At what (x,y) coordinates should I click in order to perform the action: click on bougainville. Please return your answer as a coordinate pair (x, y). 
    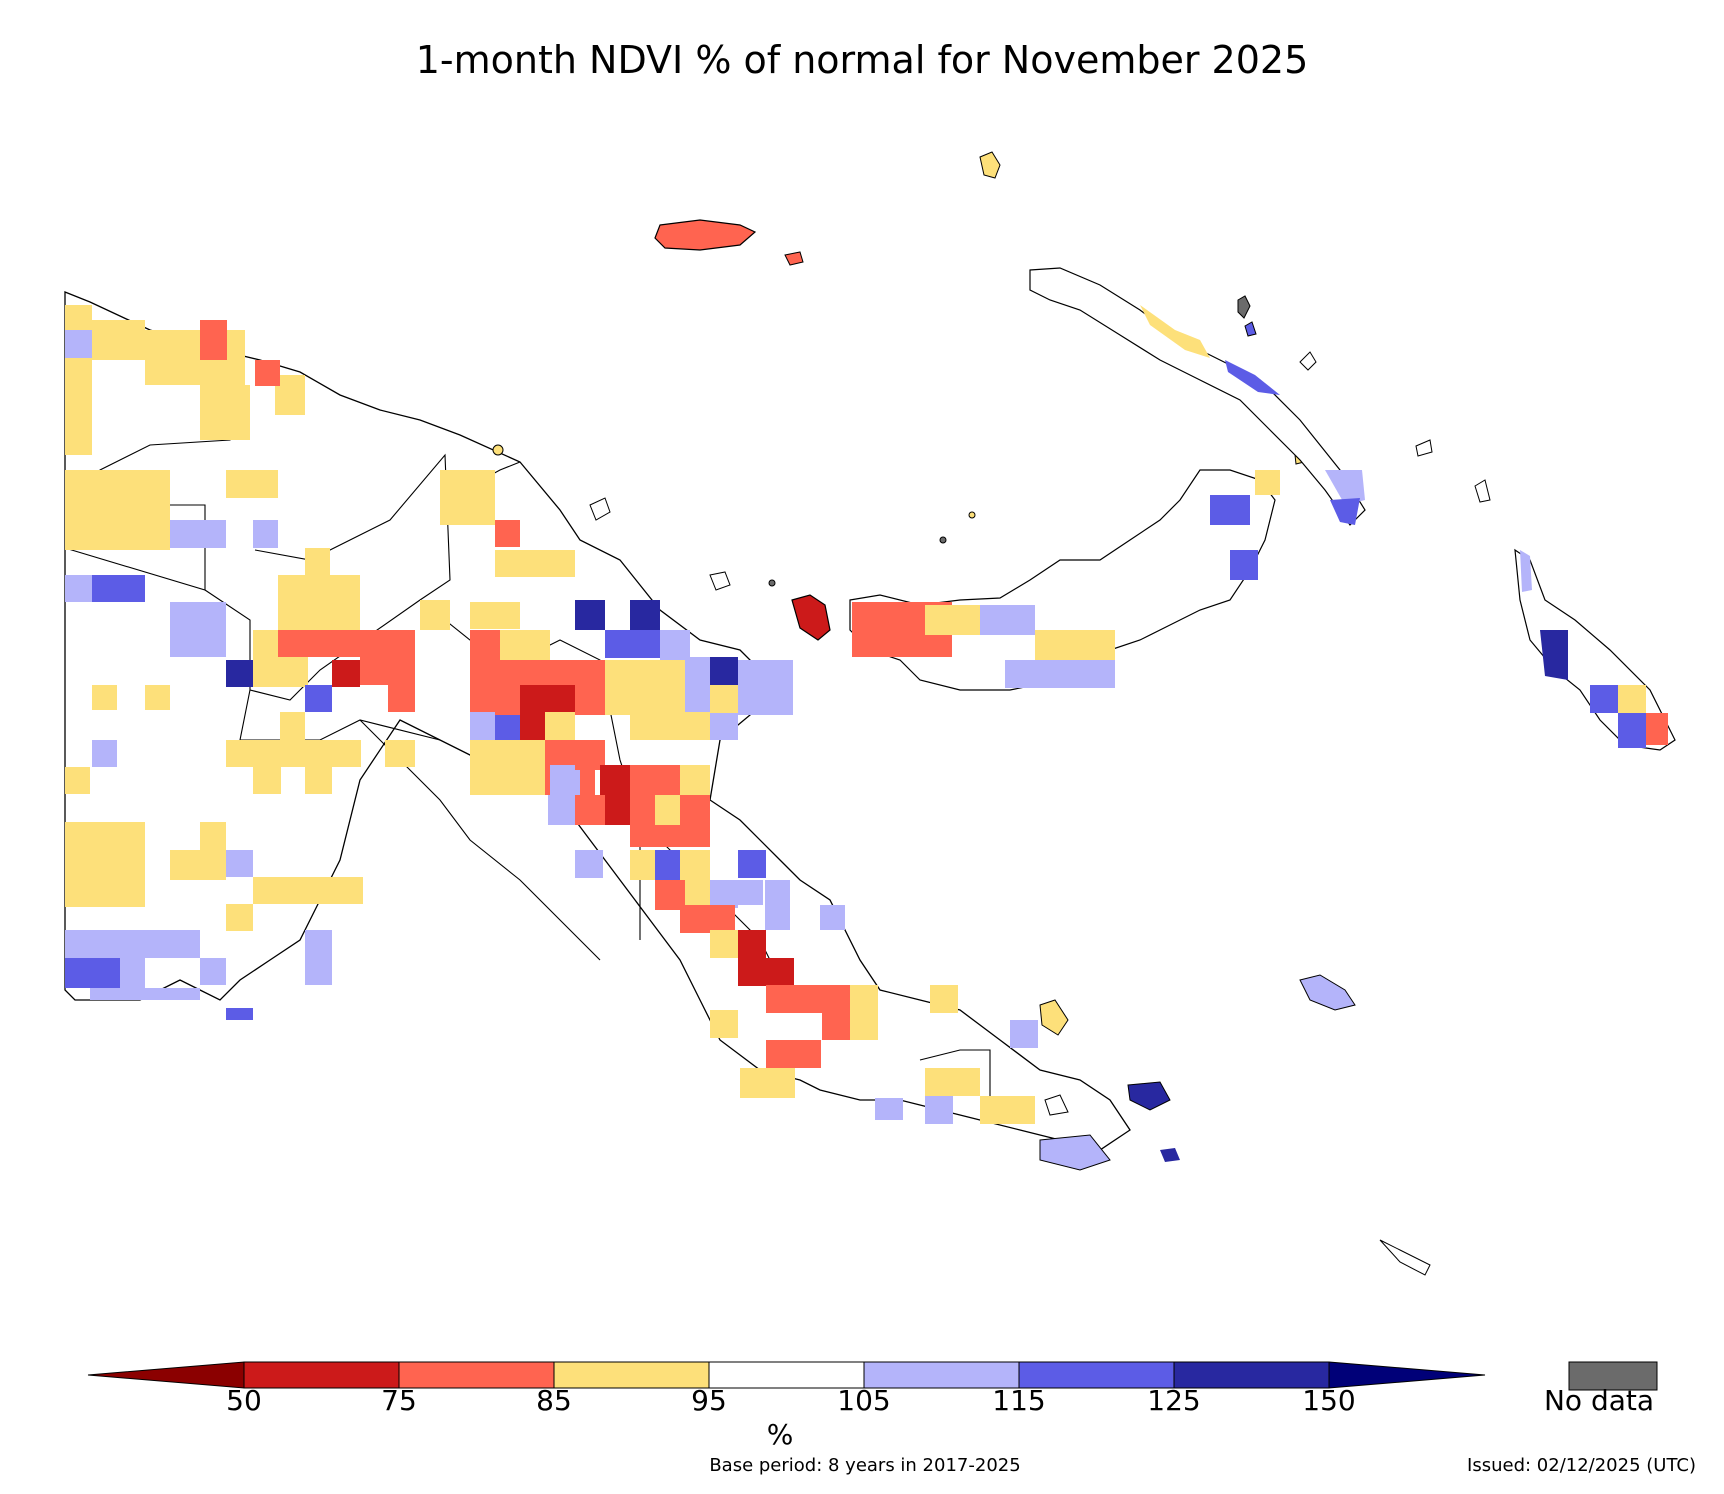
    Looking at the image, I should click on (1595, 649).